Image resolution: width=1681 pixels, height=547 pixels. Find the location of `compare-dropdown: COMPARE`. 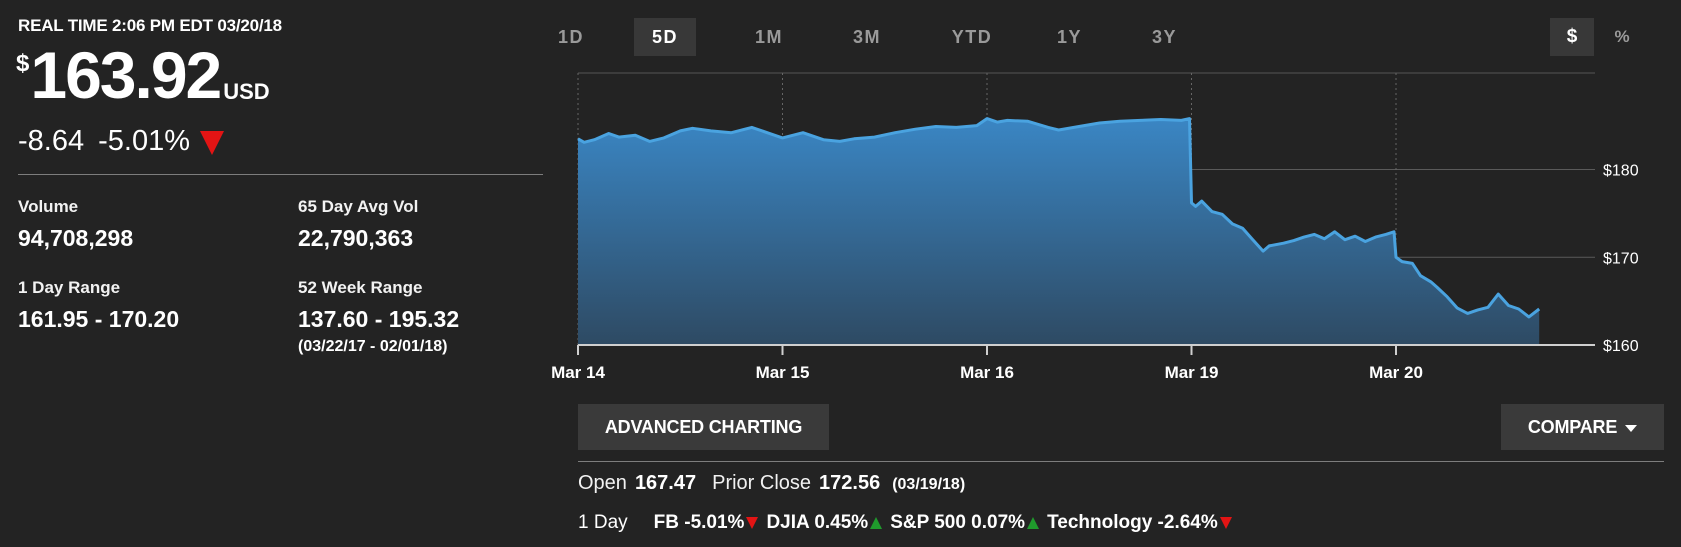

compare-dropdown: COMPARE is located at coordinates (1582, 427).